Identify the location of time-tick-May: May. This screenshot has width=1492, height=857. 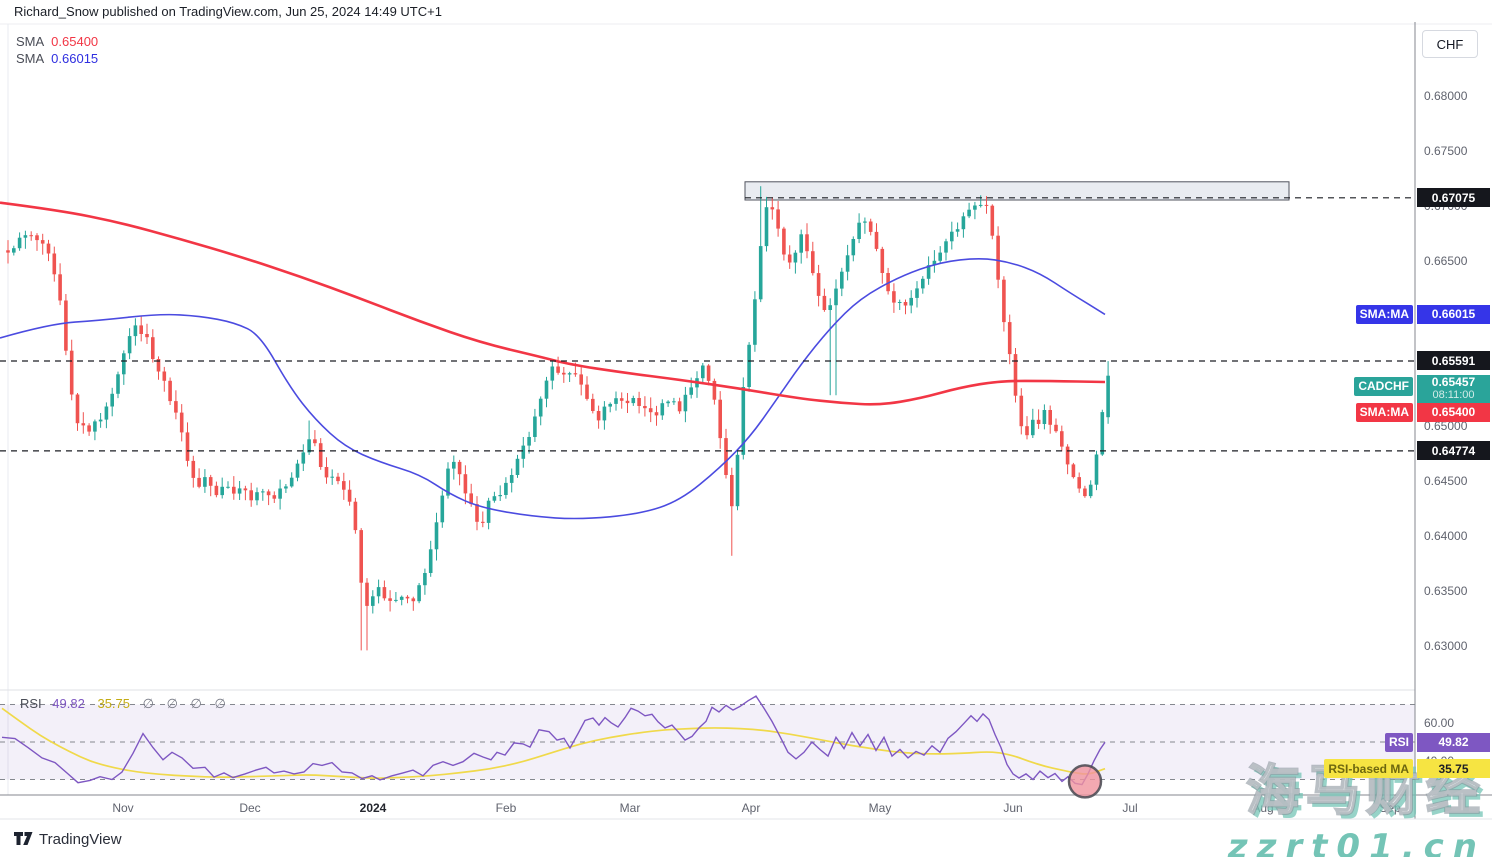
(880, 808).